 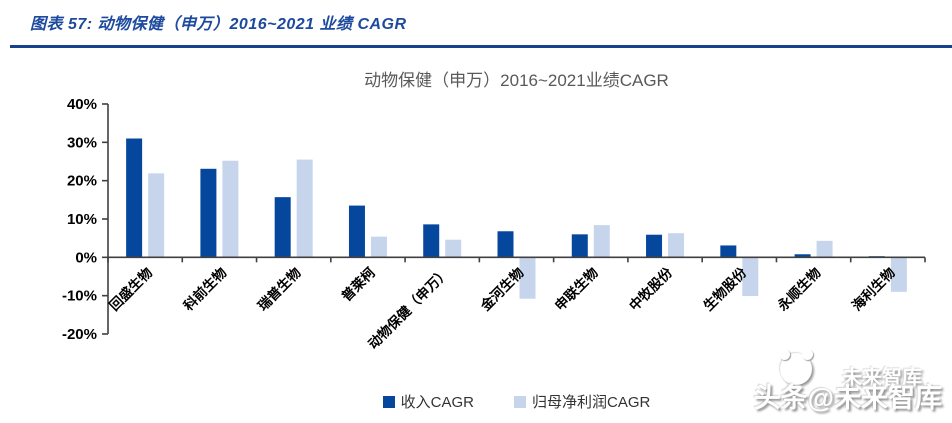 I want to click on bar-收入CAGR-生物股份, so click(x=728, y=251).